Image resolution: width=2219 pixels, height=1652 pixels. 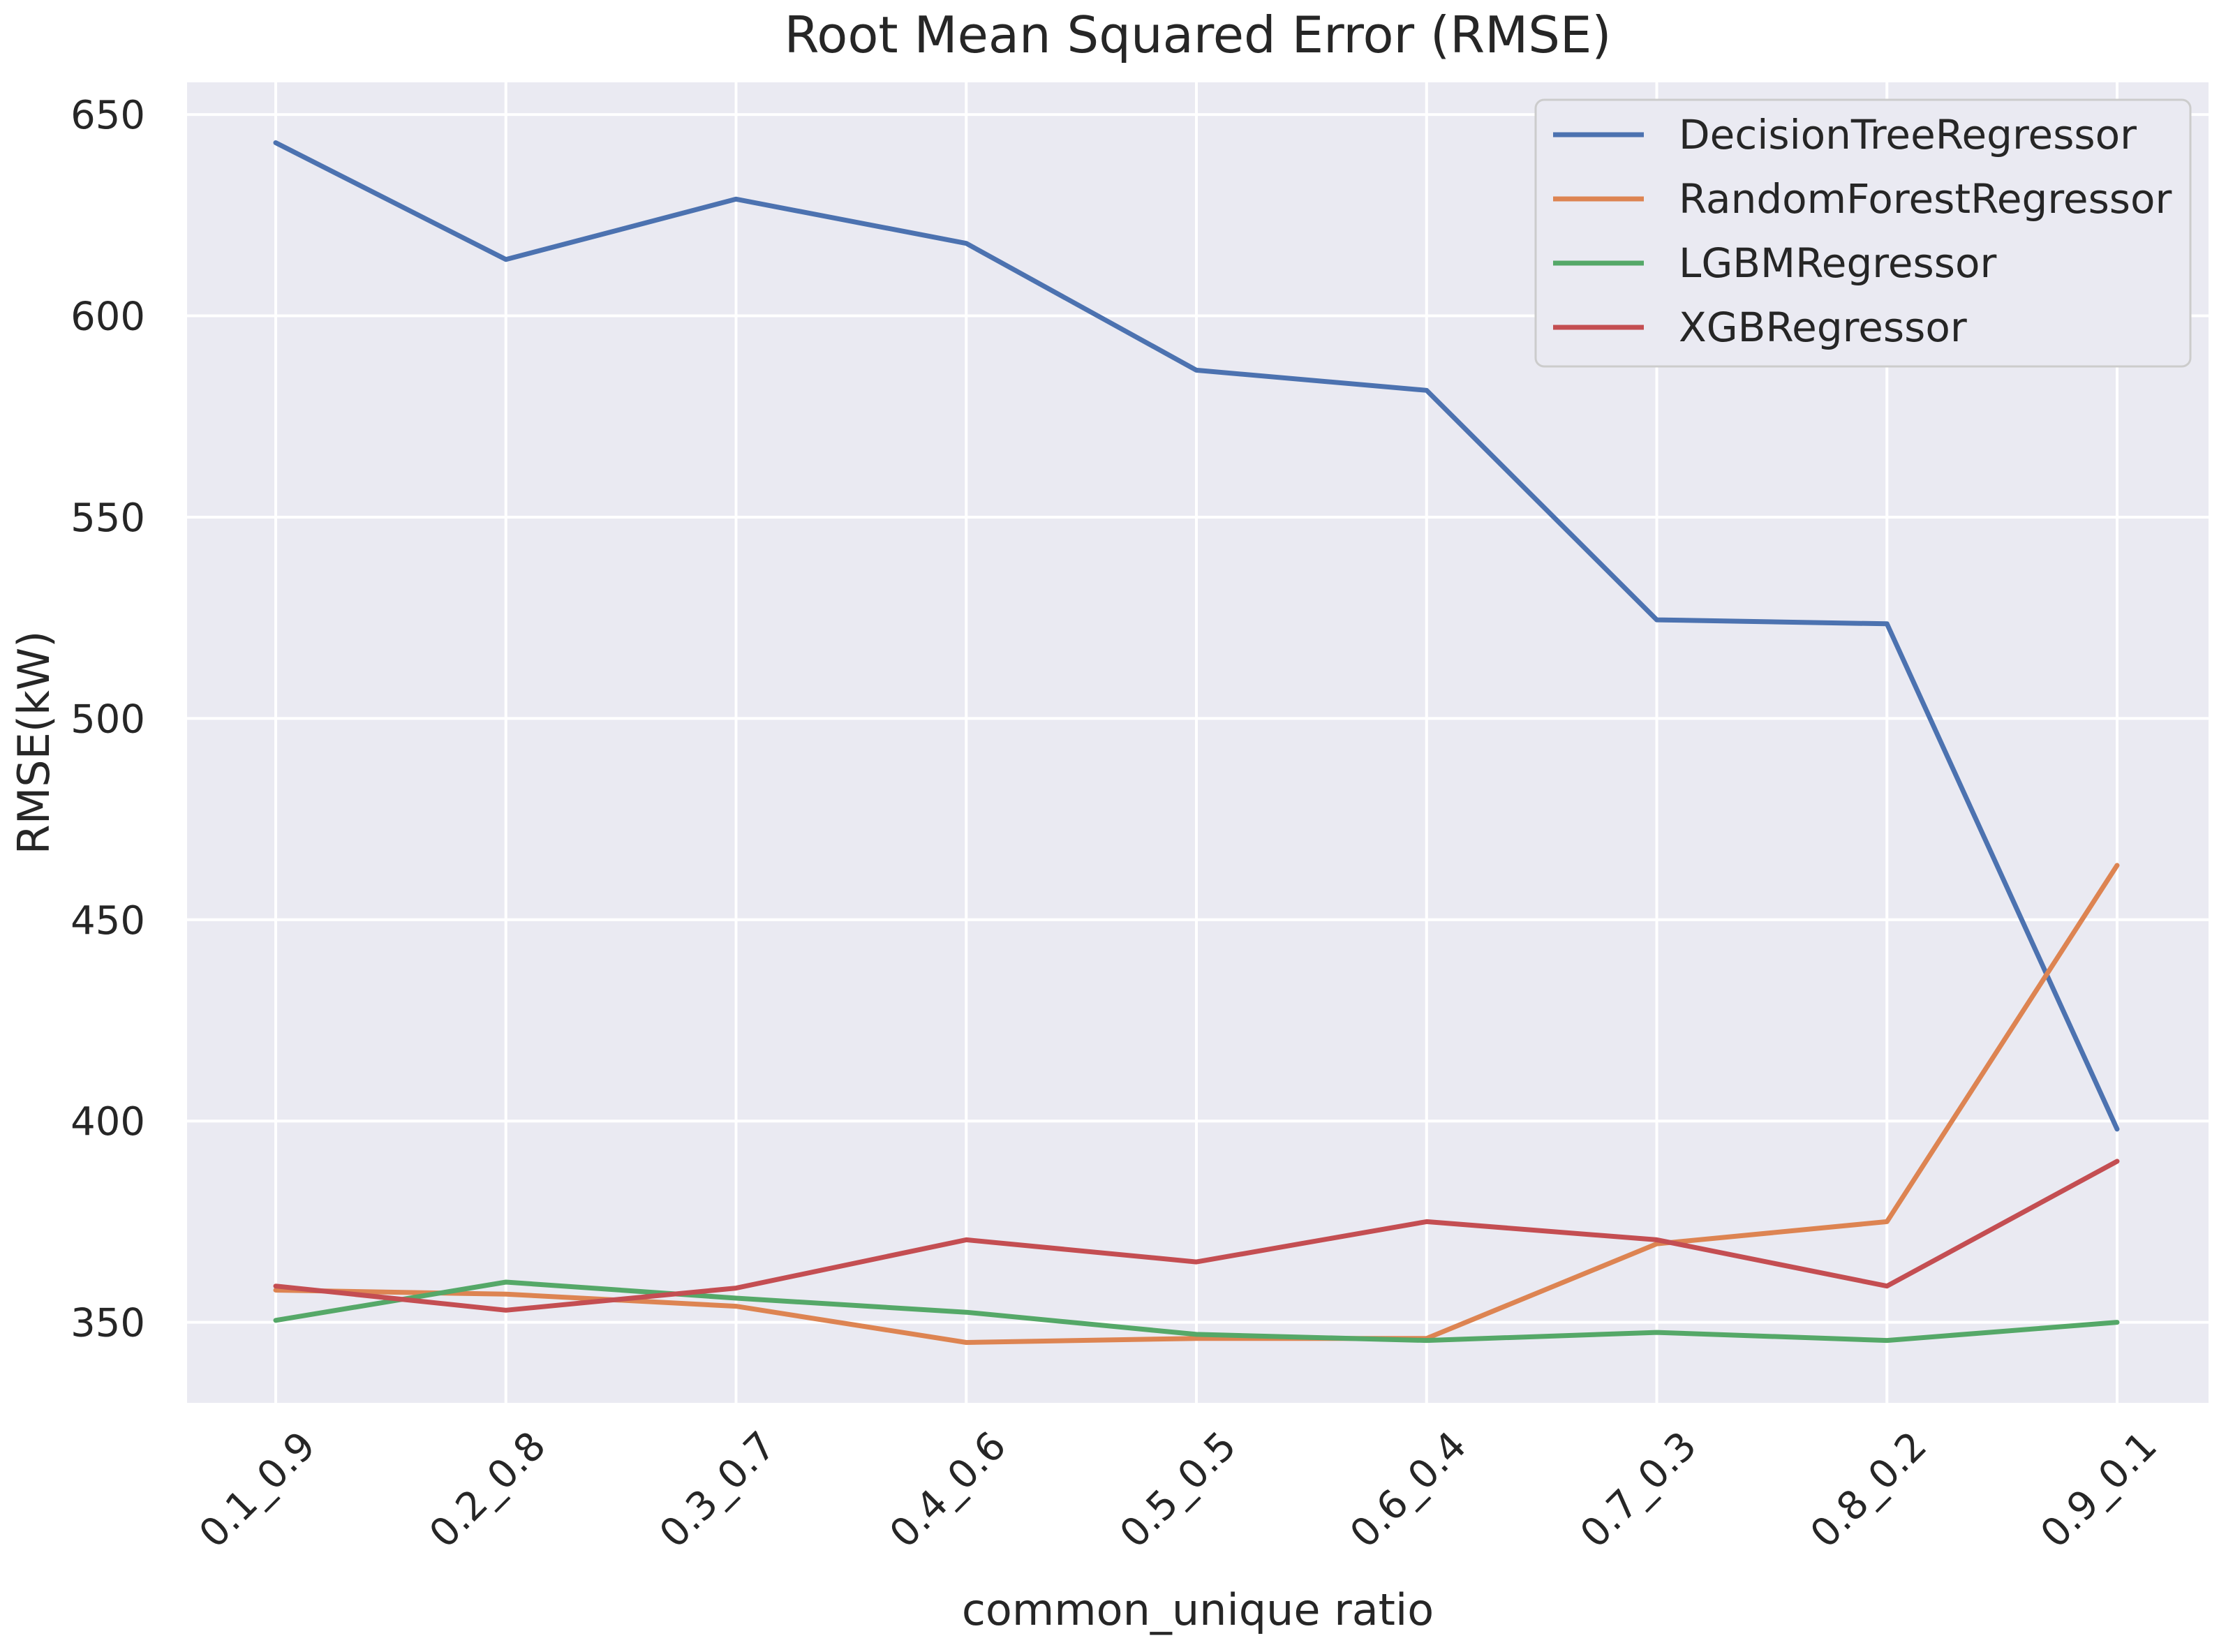 I want to click on legend-label: RandomForestRegressor, so click(x=1925, y=199).